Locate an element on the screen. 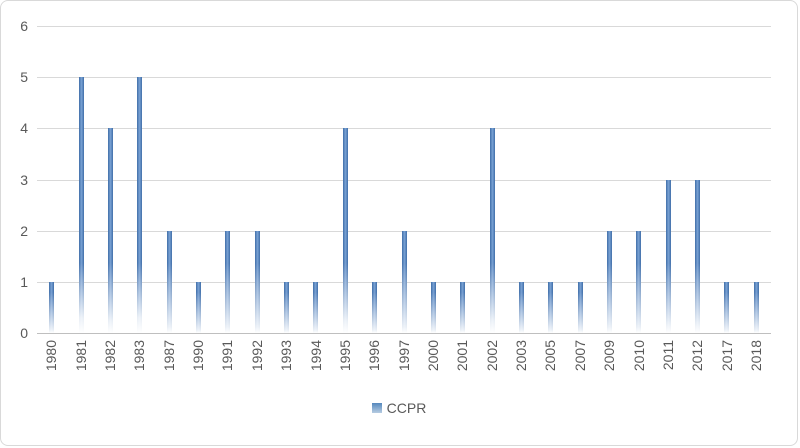 This screenshot has height=448, width=800. x-tick-1994: 1994 is located at coordinates (315, 363).